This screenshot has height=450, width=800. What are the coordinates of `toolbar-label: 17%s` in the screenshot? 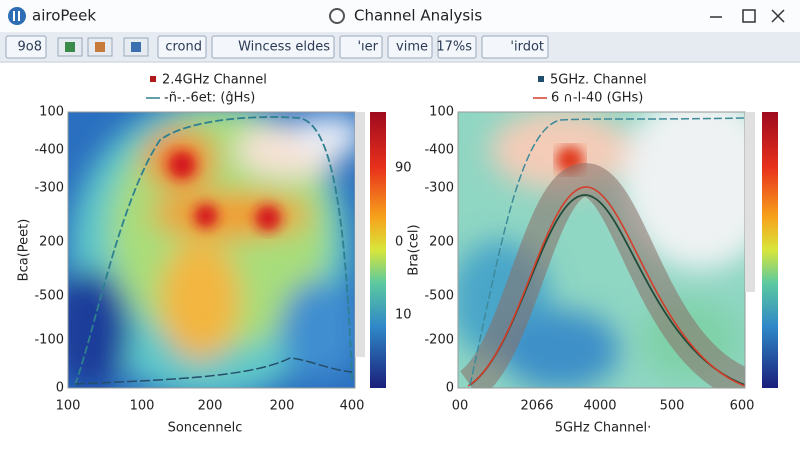 It's located at (454, 47).